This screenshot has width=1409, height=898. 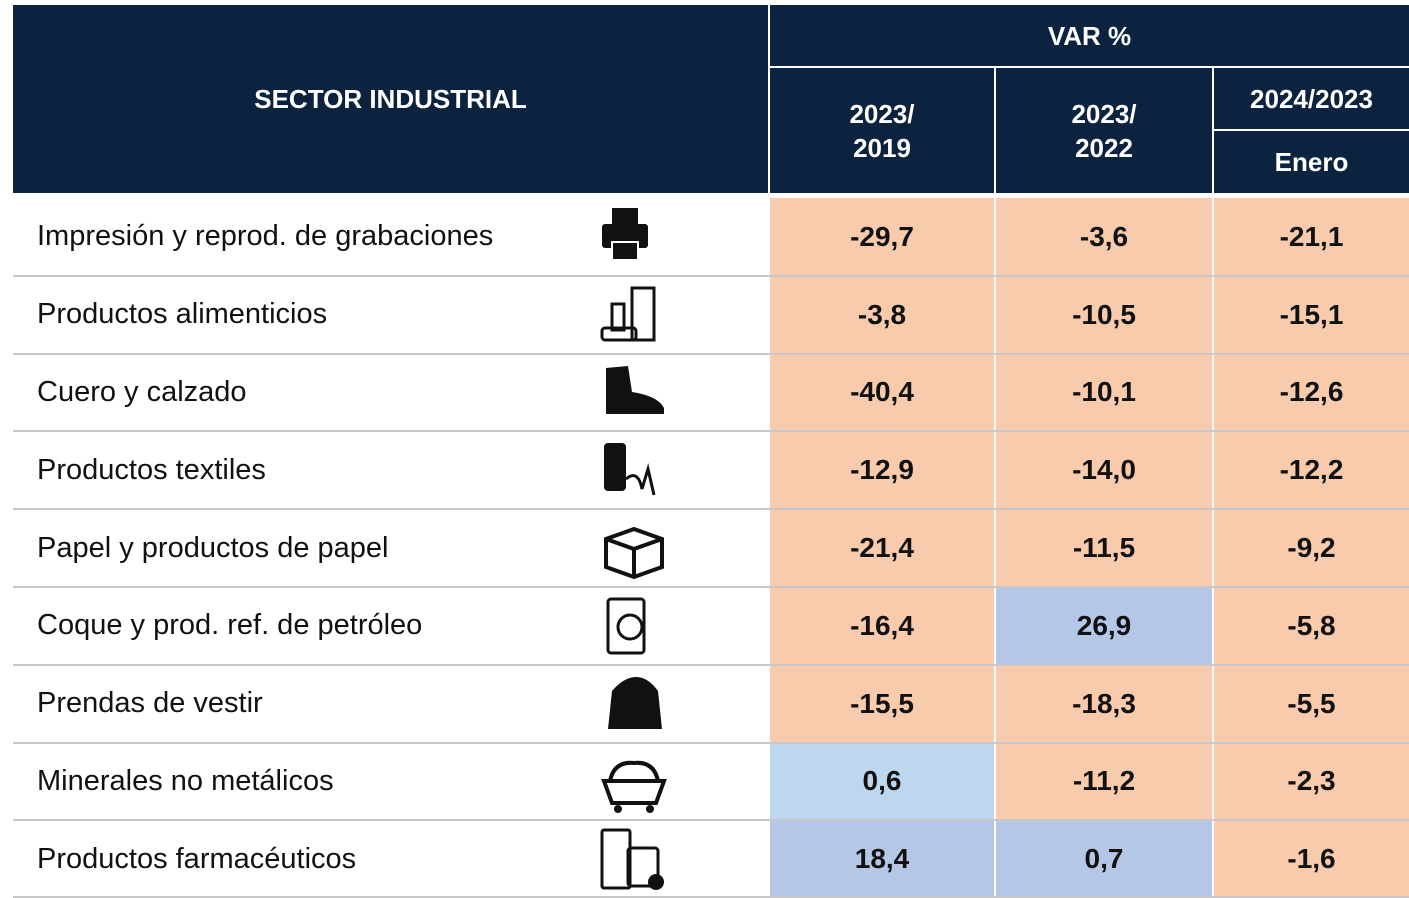 I want to click on value-cell: -3,6, so click(x=1104, y=237).